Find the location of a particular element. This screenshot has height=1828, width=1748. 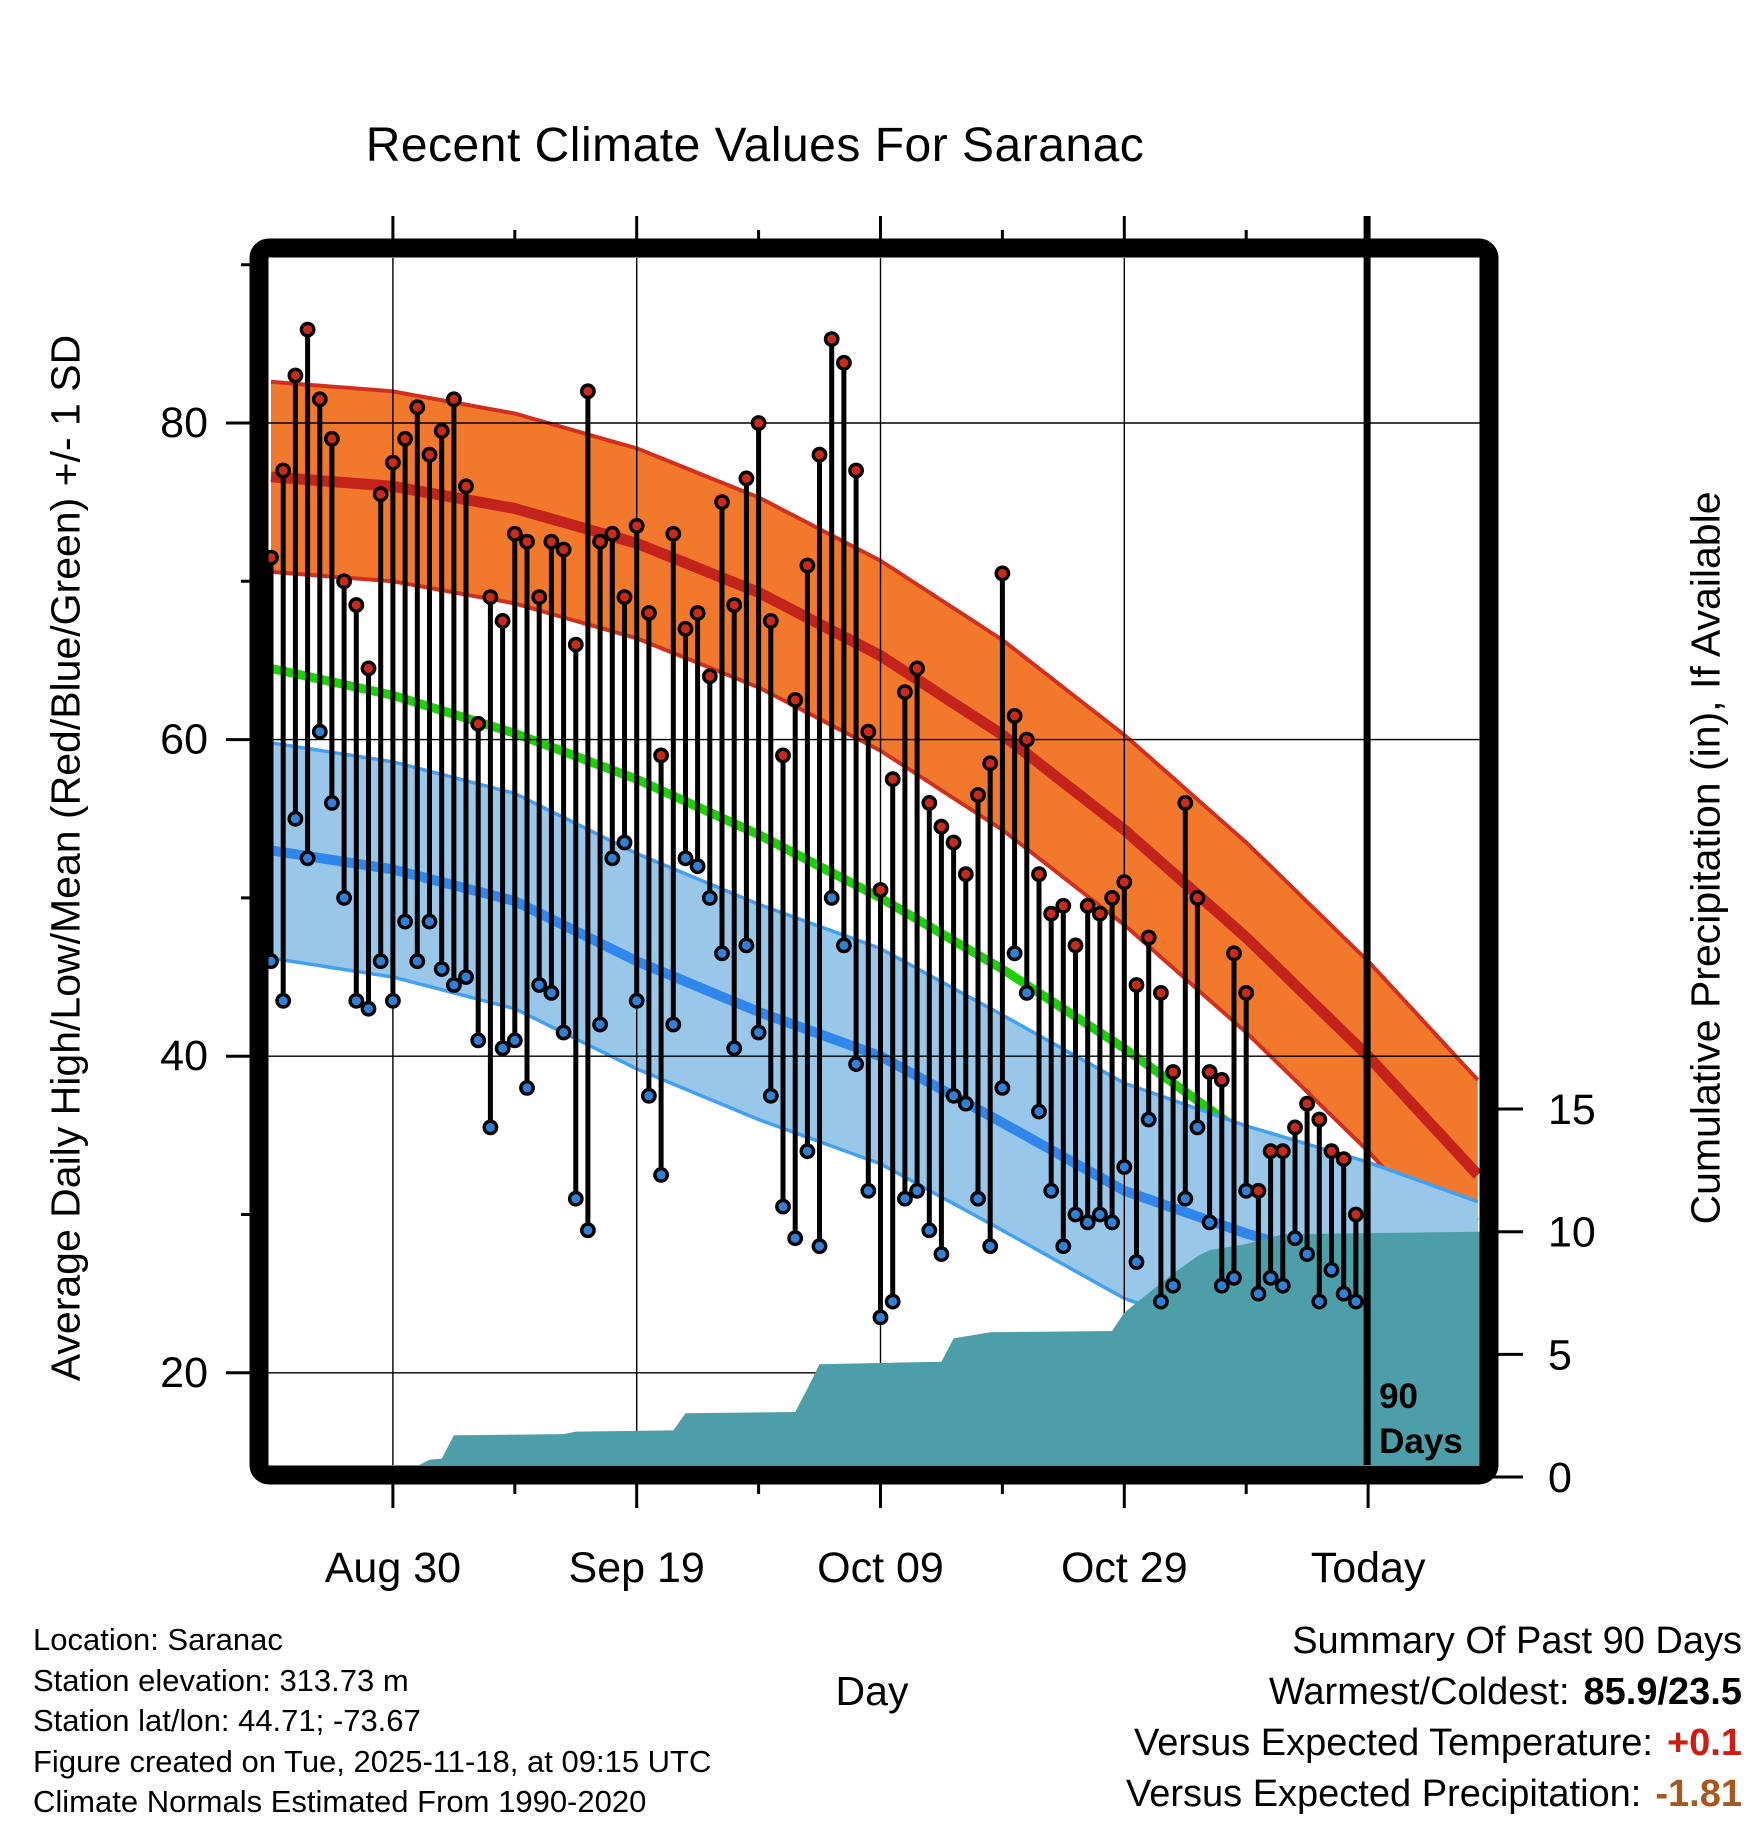

y-left-tick-label: 40 is located at coordinates (184, 1056).